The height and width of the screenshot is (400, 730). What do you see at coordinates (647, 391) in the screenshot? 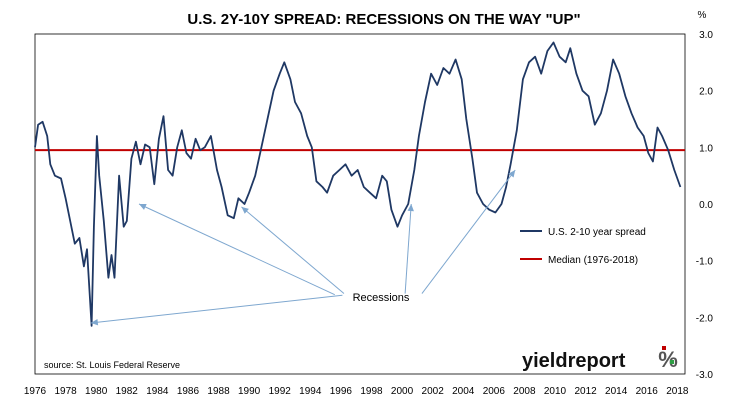
I see `x-tick-label: 2016` at bounding box center [647, 391].